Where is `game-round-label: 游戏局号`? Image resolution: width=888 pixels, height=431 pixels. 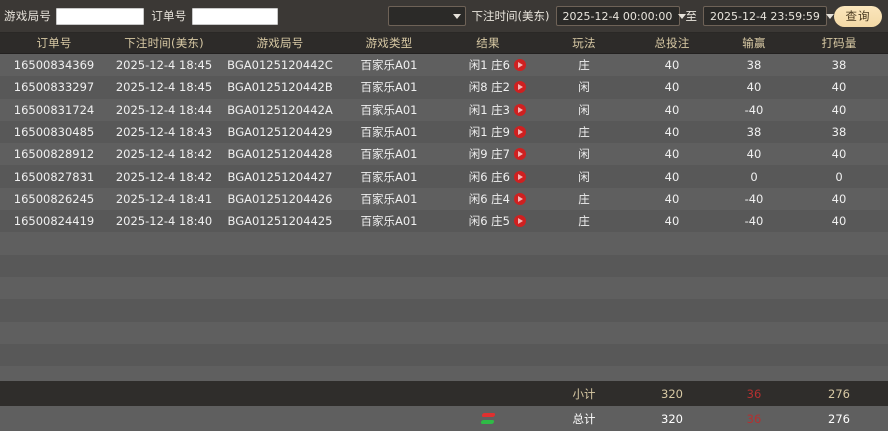
game-round-label: 游戏局号 is located at coordinates (28, 16).